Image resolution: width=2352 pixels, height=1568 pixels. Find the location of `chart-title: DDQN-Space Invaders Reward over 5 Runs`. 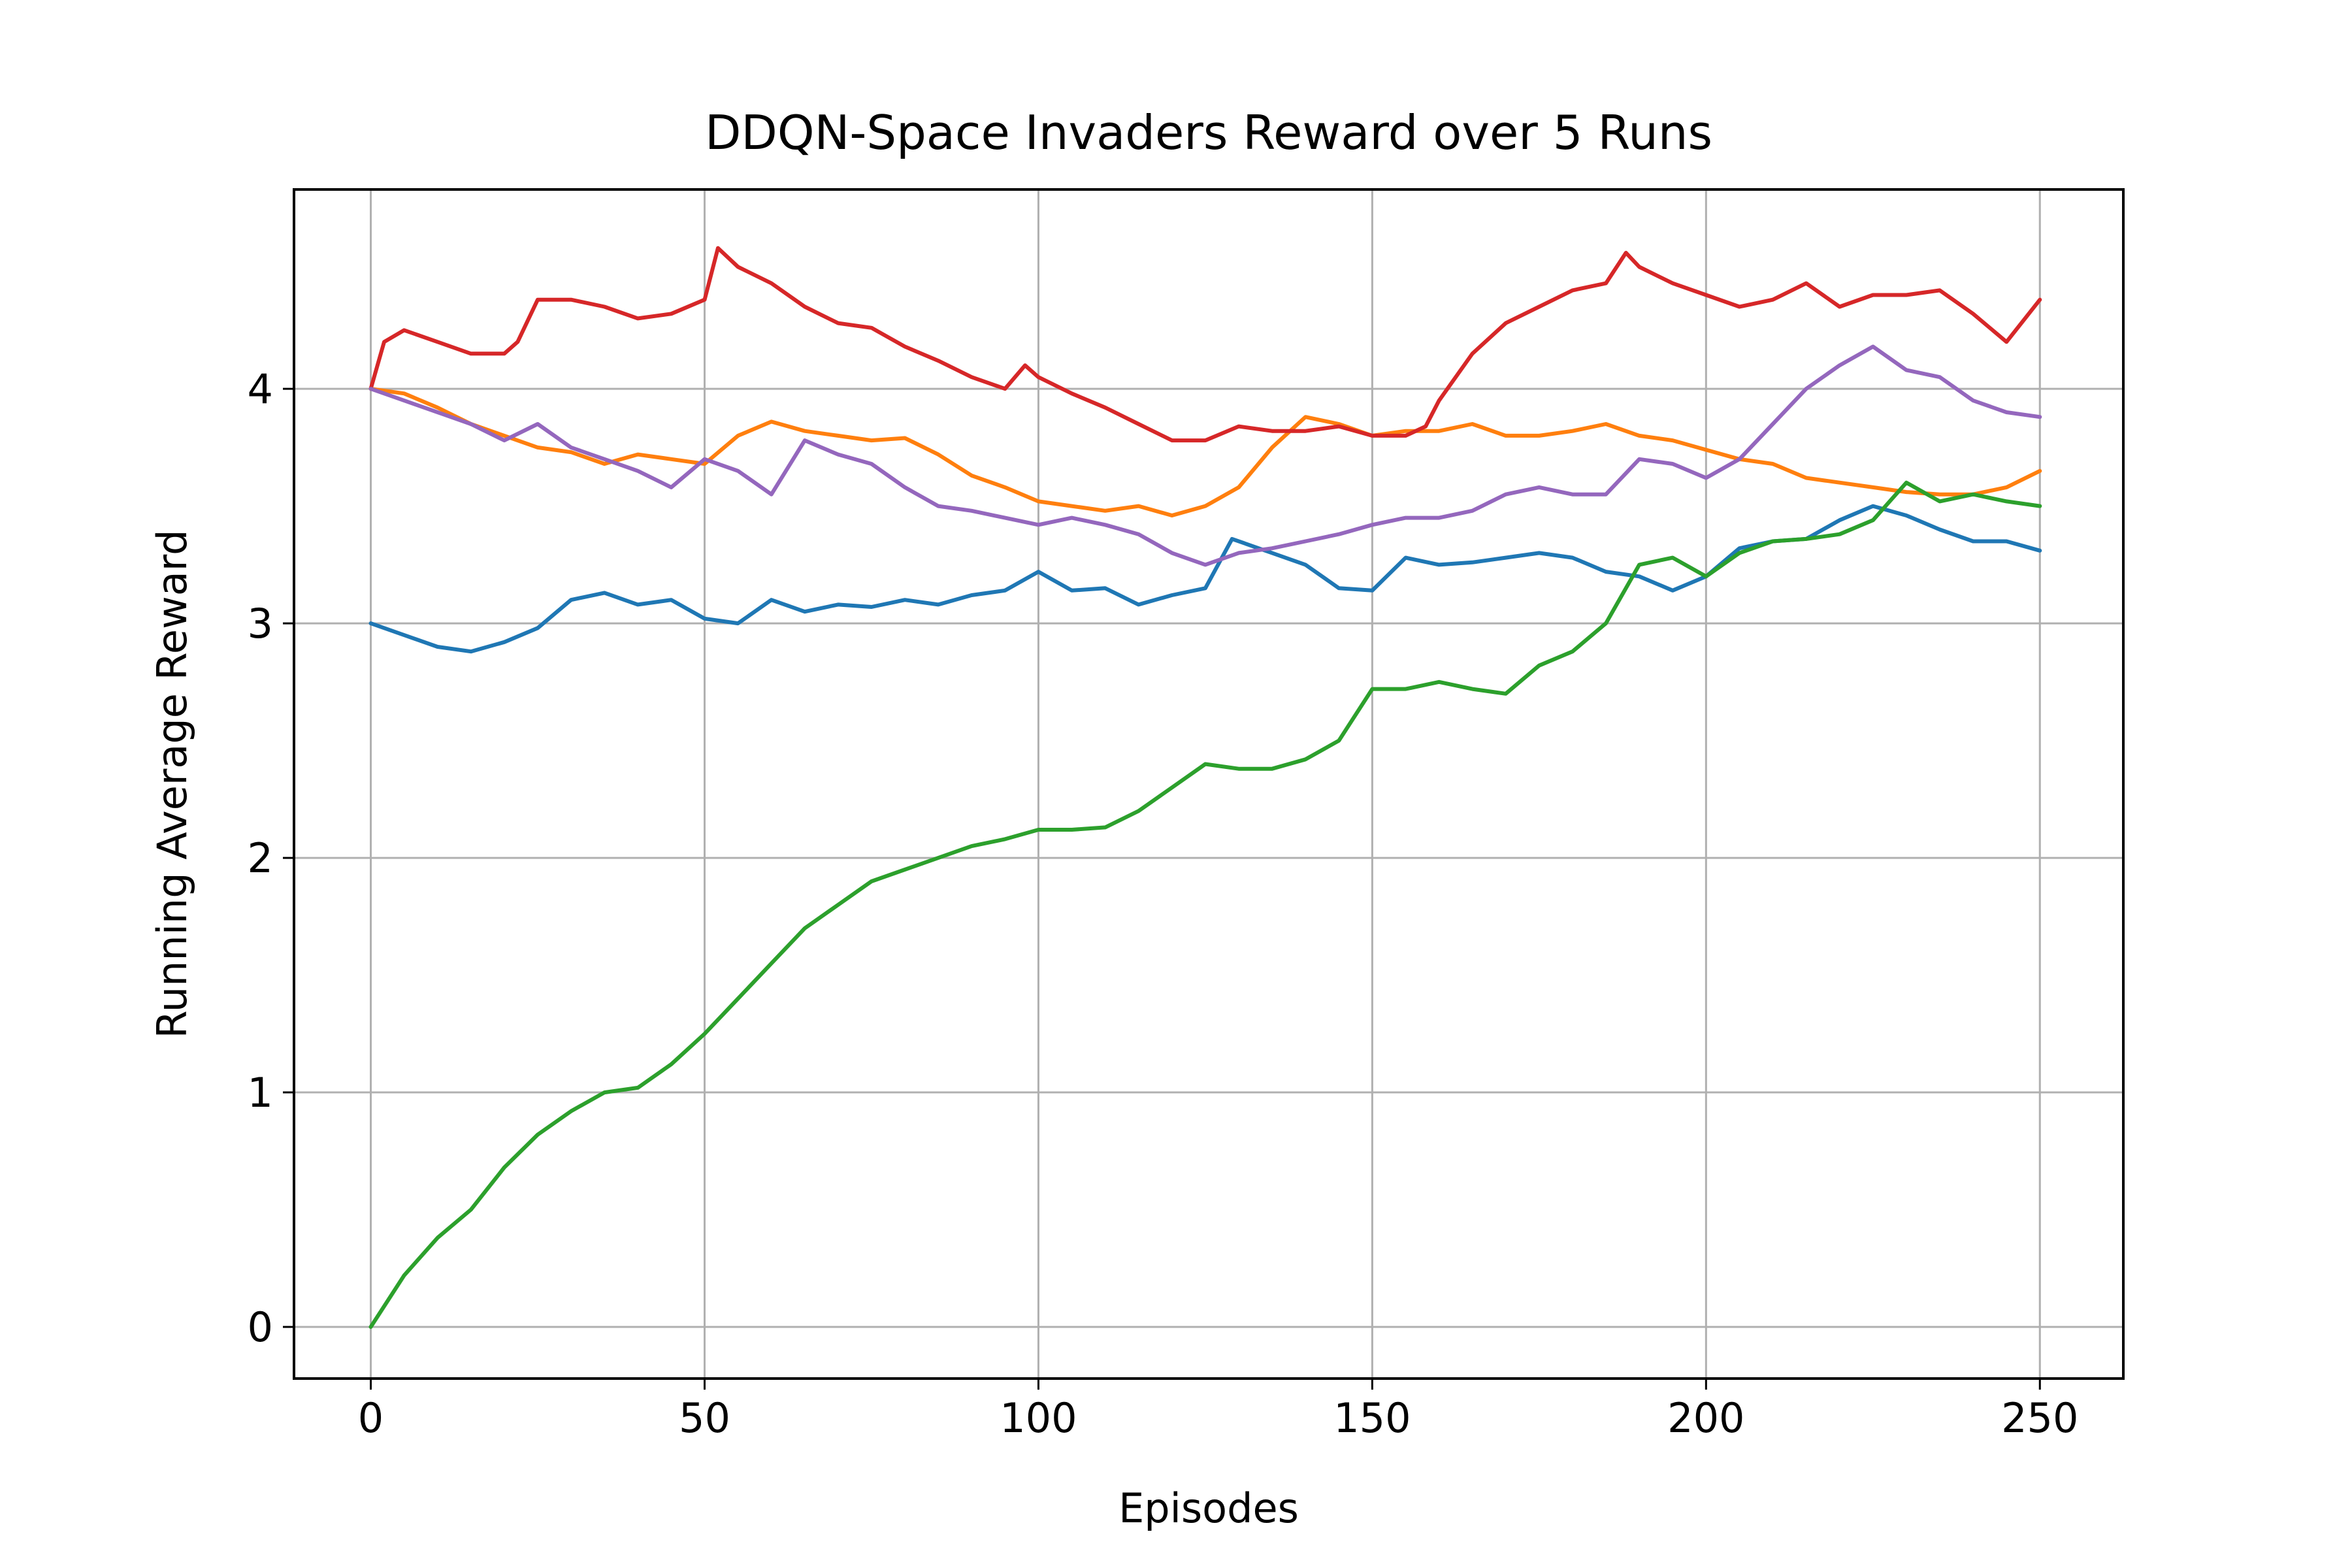

chart-title: DDQN-Space Invaders Reward over 5 Runs is located at coordinates (1208, 132).